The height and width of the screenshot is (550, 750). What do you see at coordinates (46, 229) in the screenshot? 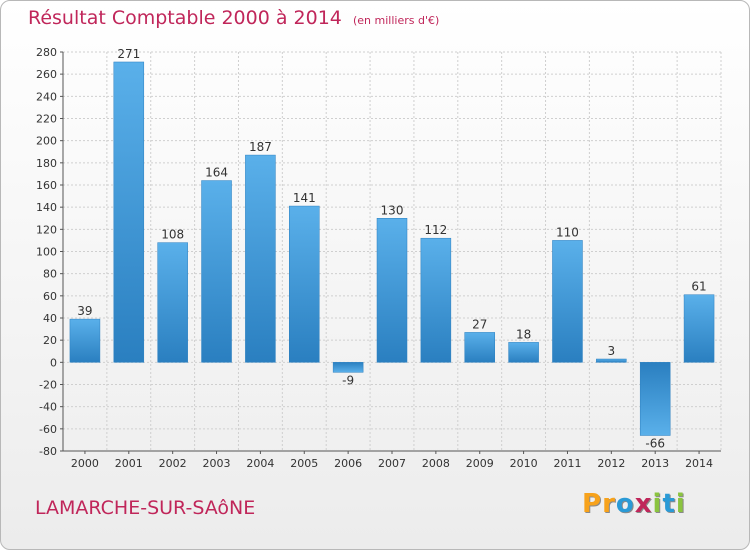
I see `y-tick-label: 120` at bounding box center [46, 229].